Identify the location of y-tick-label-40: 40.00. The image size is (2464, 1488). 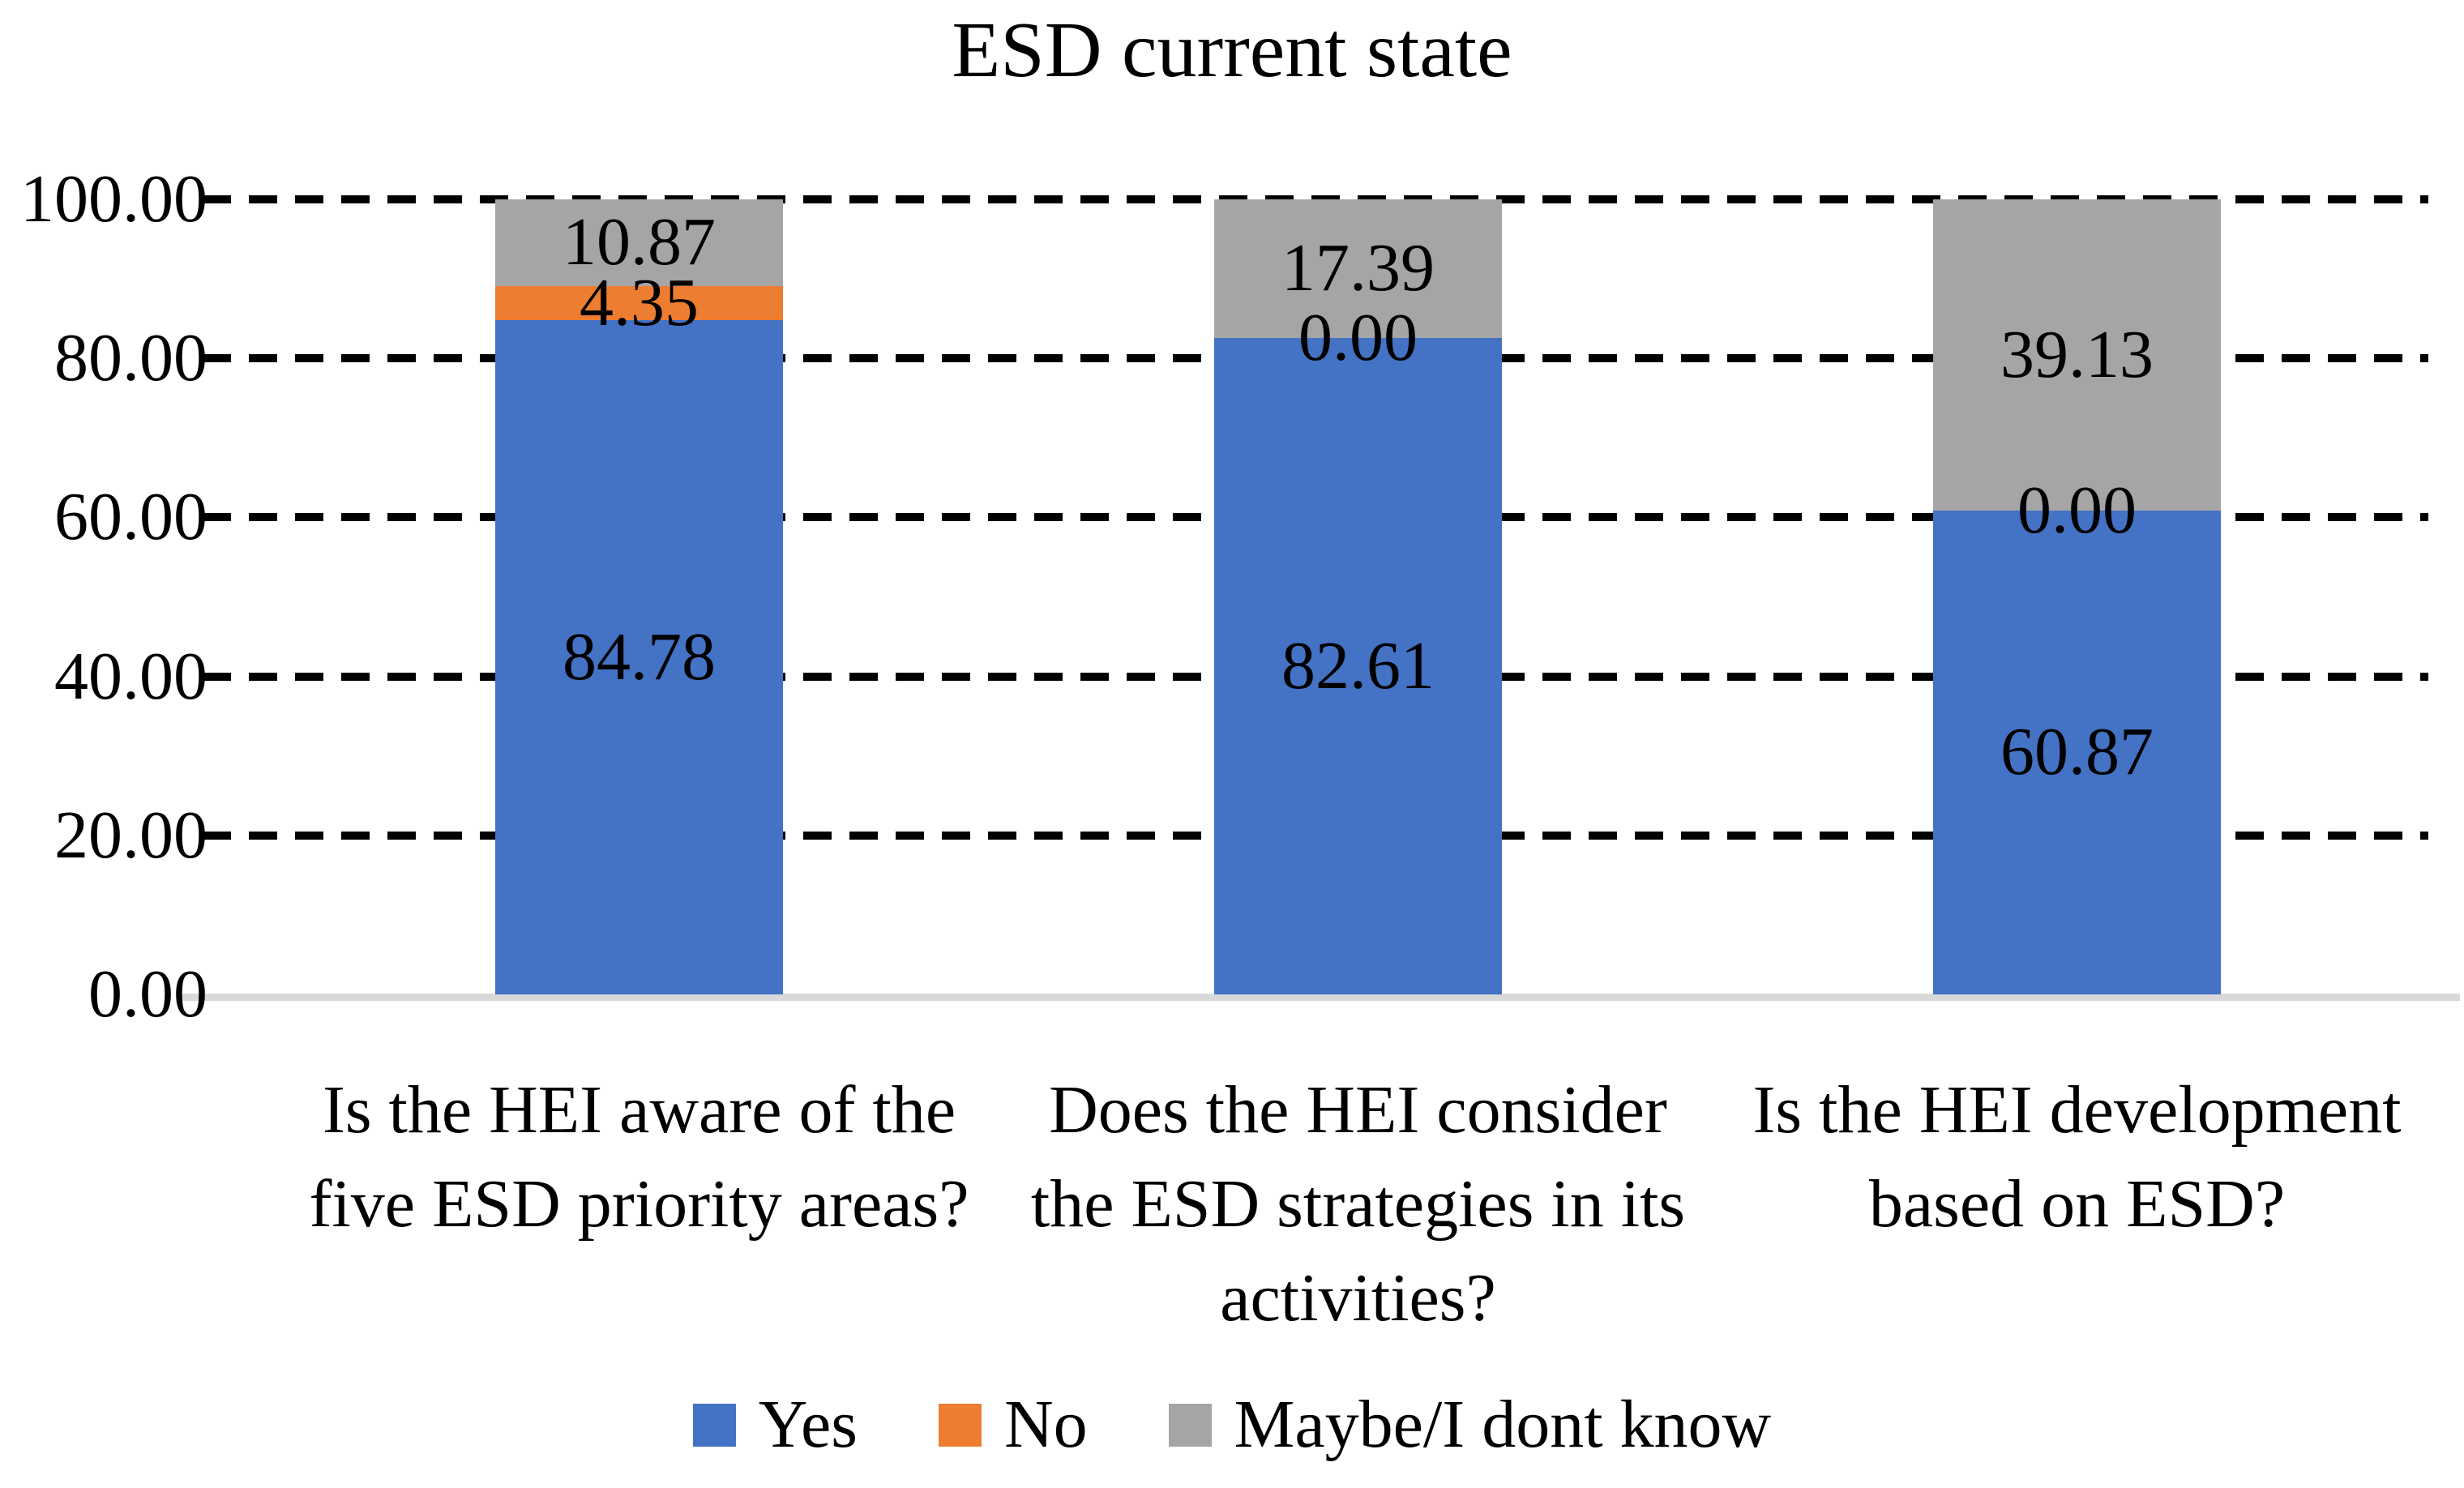
(130, 676).